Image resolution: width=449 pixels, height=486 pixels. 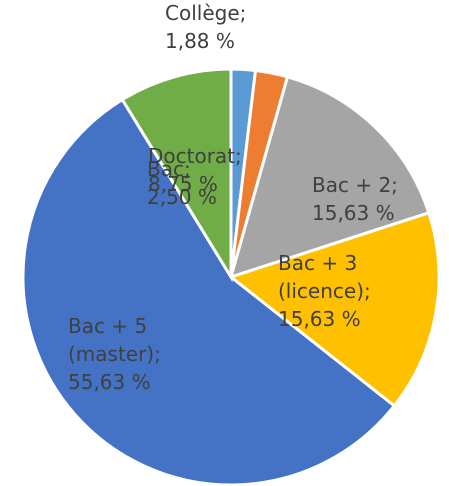 What do you see at coordinates (351, 185) in the screenshot?
I see `label-category: Bac + 2` at bounding box center [351, 185].